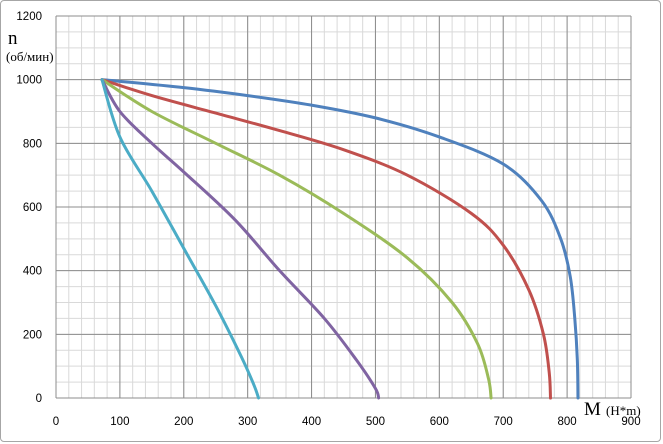 This screenshot has height=444, width=663. What do you see at coordinates (567, 422) in the screenshot?
I see `x-tick-label: 800` at bounding box center [567, 422].